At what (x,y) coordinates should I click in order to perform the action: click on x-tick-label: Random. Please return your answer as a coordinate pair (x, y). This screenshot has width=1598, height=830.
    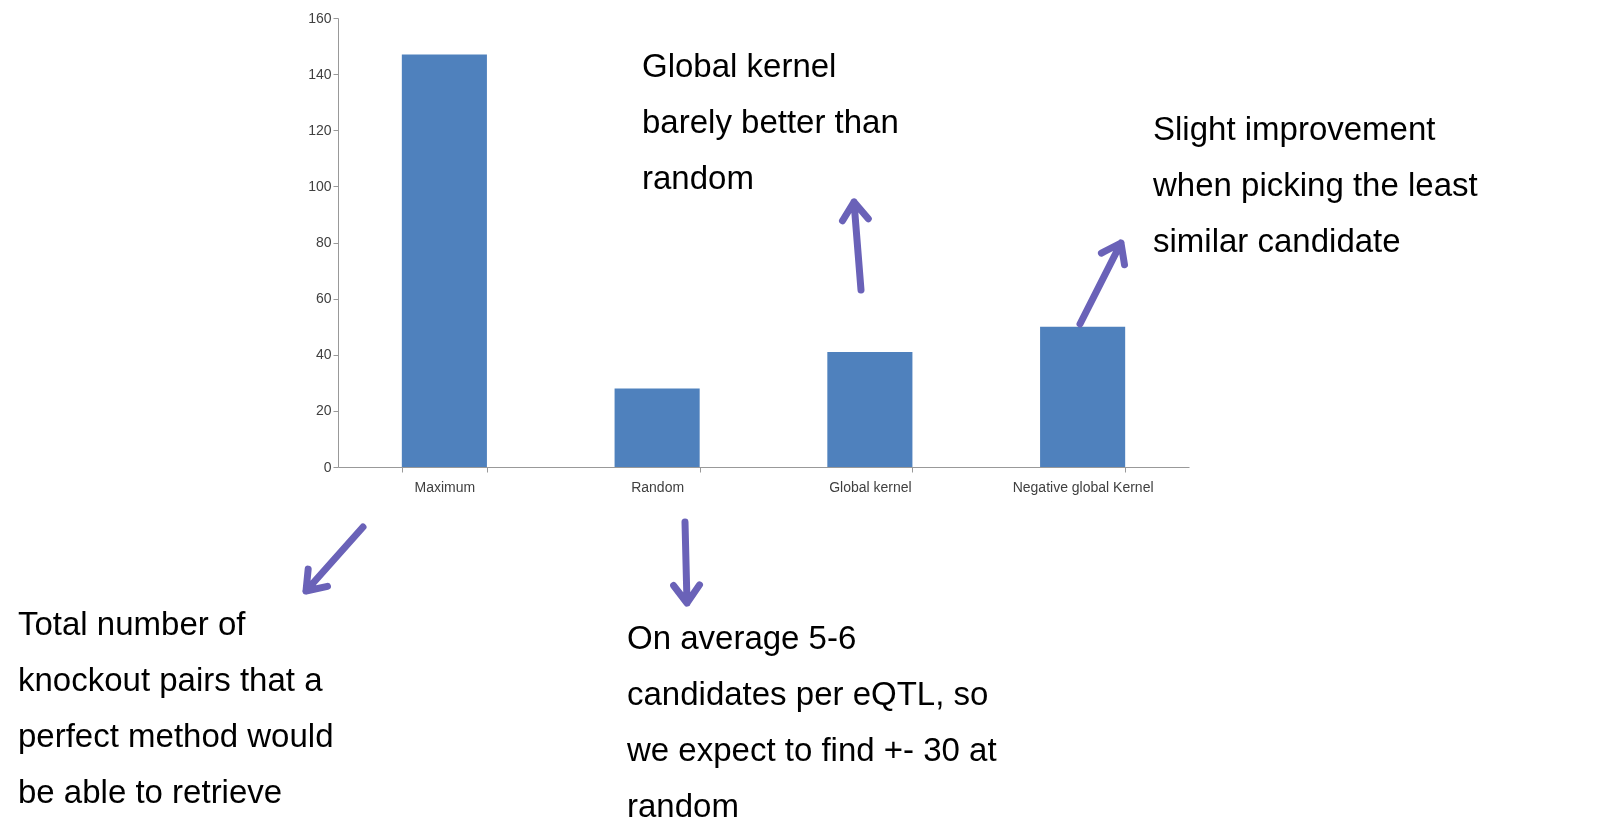
    Looking at the image, I should click on (658, 486).